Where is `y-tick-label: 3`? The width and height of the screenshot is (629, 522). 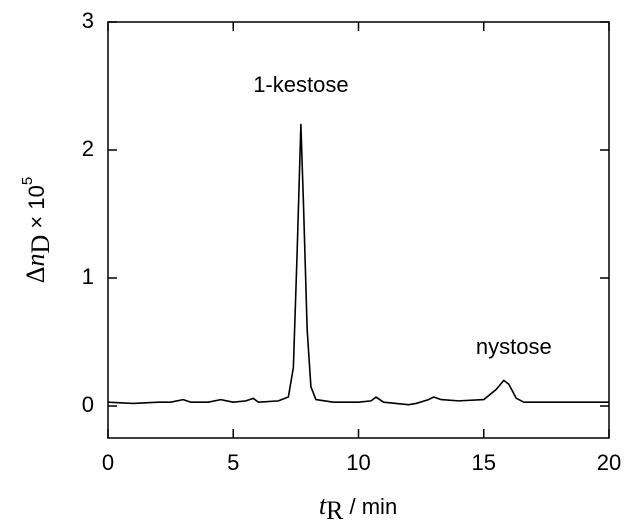 y-tick-label: 3 is located at coordinates (88, 20).